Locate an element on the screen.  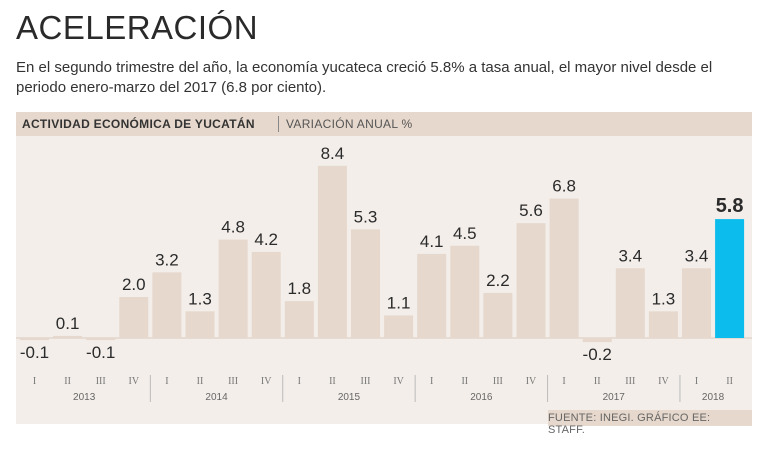
year-label-2016: 2016 is located at coordinates (481, 397).